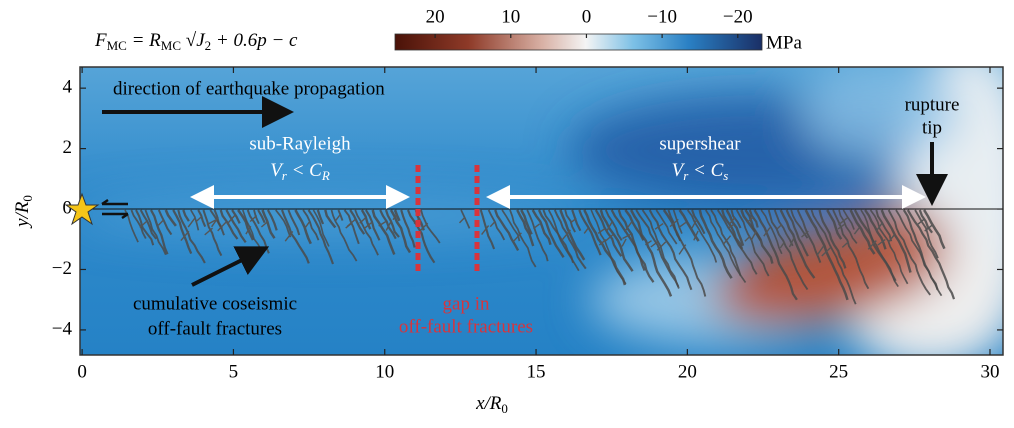 The image size is (1014, 428). What do you see at coordinates (62, 268) in the screenshot?
I see `y-tick-label: −2` at bounding box center [62, 268].